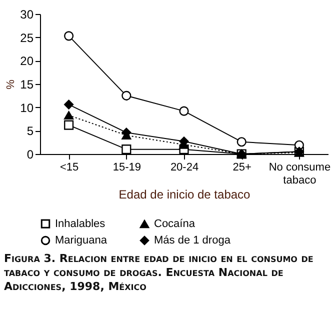 This screenshot has width=334, height=322. What do you see at coordinates (27, 85) in the screenshot?
I see `y-tick-label: 15` at bounding box center [27, 85].